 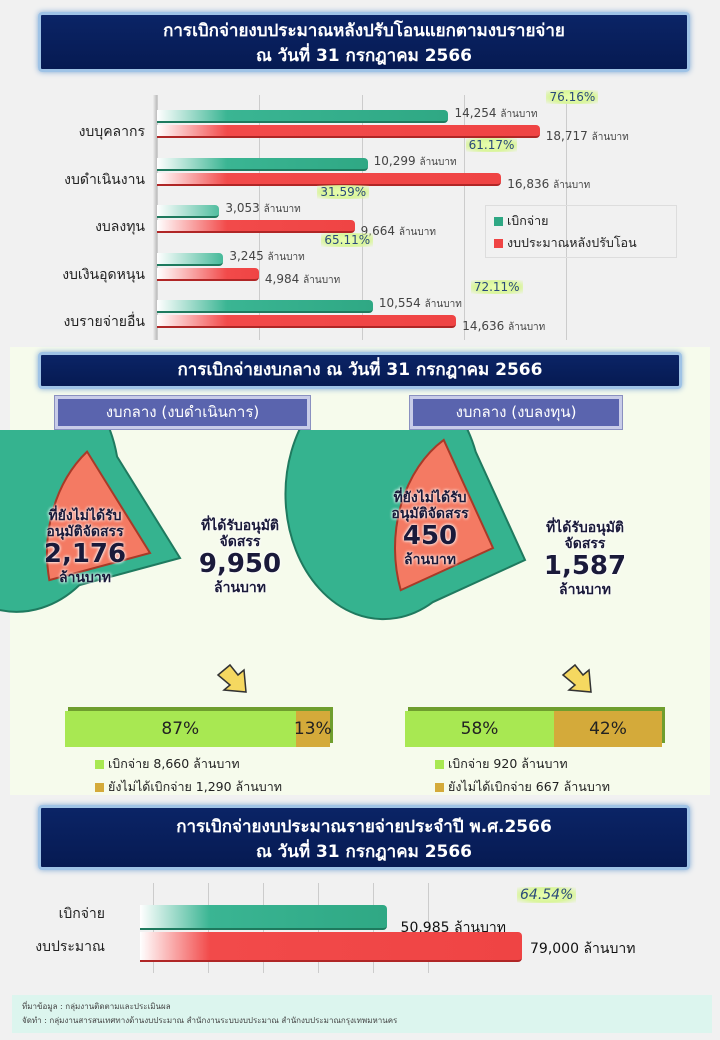 I want to click on disbursement-progress-bar: 58% 42%, so click(x=533, y=729).